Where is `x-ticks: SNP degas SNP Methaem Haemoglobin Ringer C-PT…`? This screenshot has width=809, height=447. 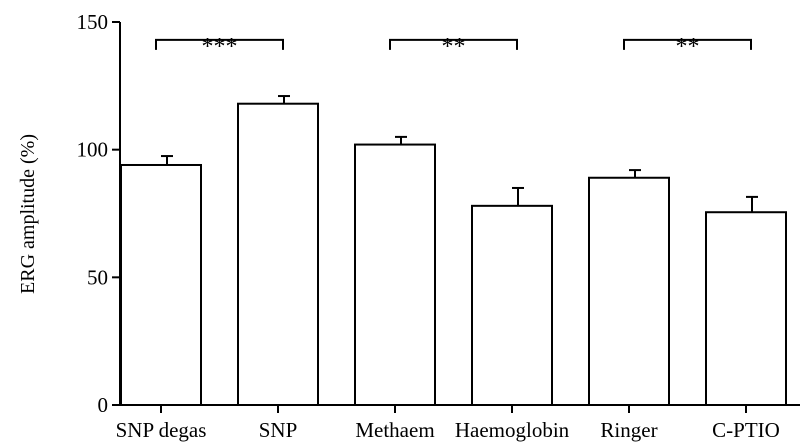
x-ticks: SNP degas SNP Methaem Haemoglobin Ringer C-PT… is located at coordinates (448, 423).